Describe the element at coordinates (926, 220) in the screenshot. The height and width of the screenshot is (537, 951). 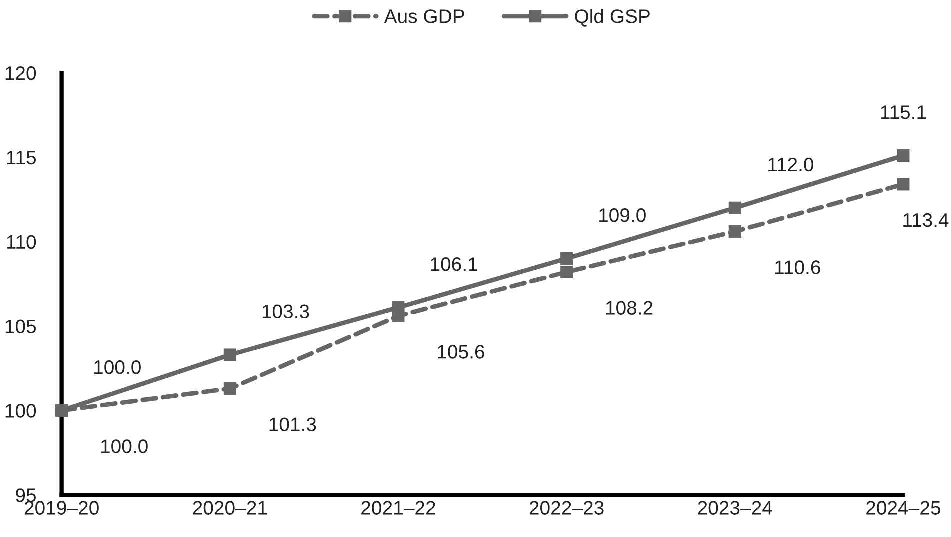
I see `data-label: 113.4` at that location.